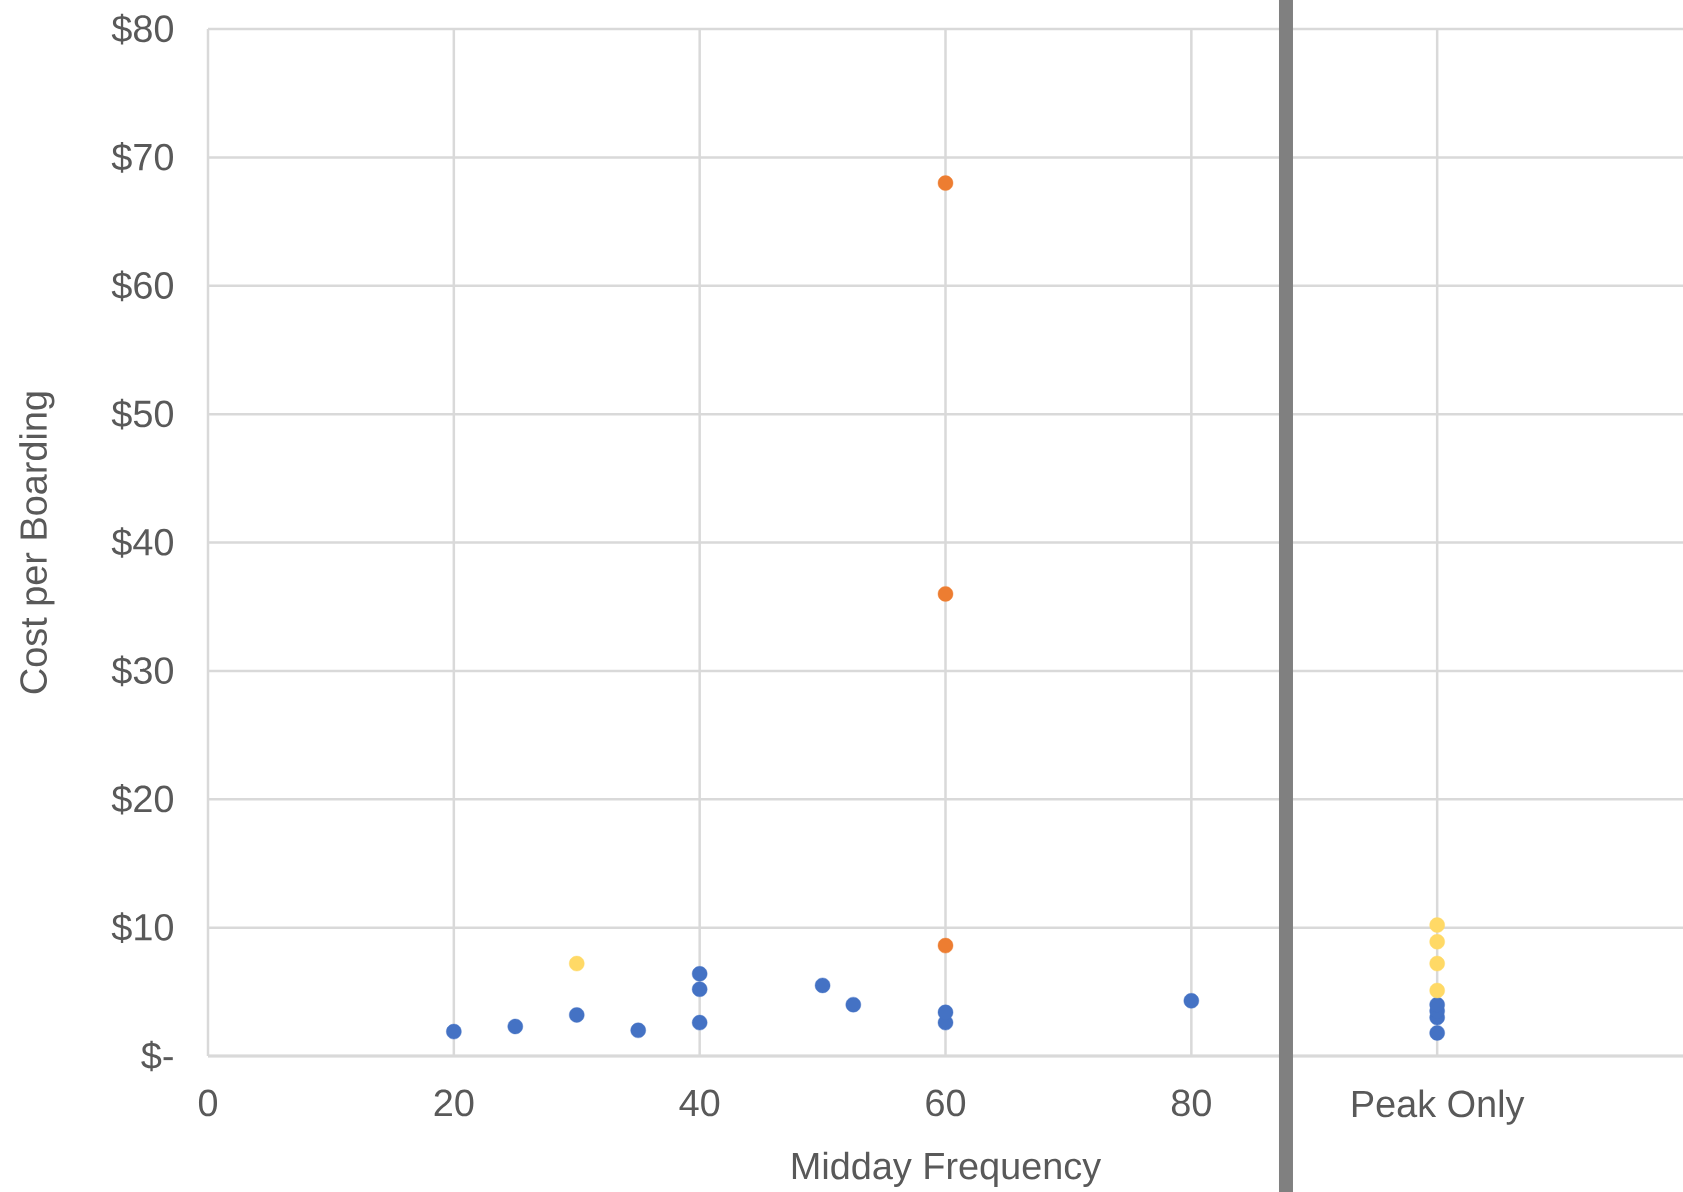 The height and width of the screenshot is (1192, 1683). I want to click on x-tick-label: 60, so click(946, 1103).